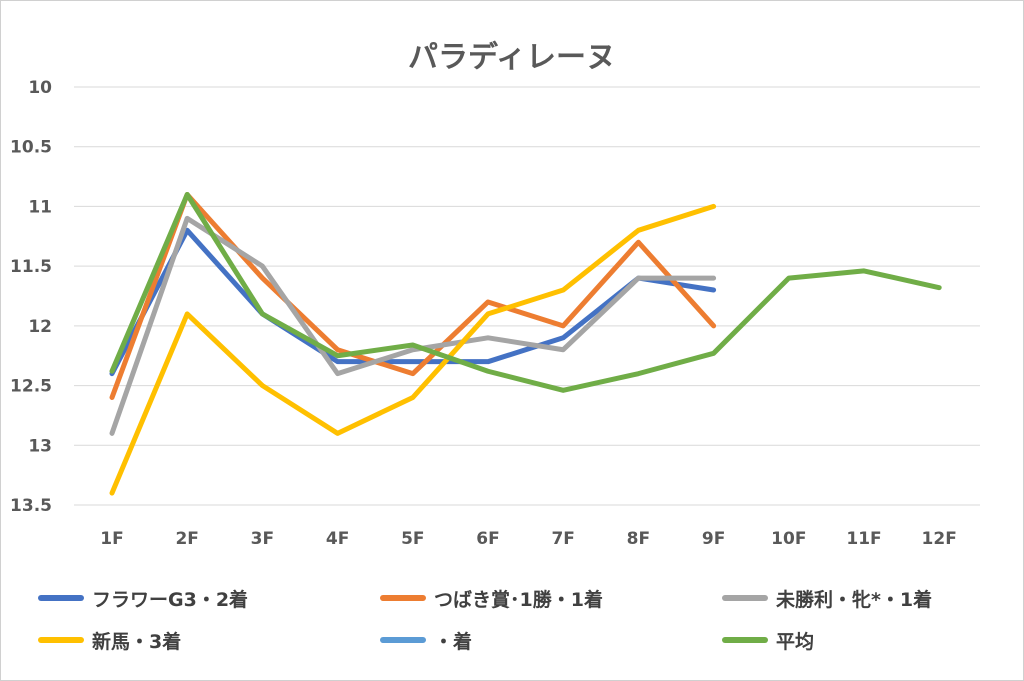  I want to click on y-axis-ticks: 10 10.5 11 11.5 12 12.5 13 13.5, so click(31, 297).